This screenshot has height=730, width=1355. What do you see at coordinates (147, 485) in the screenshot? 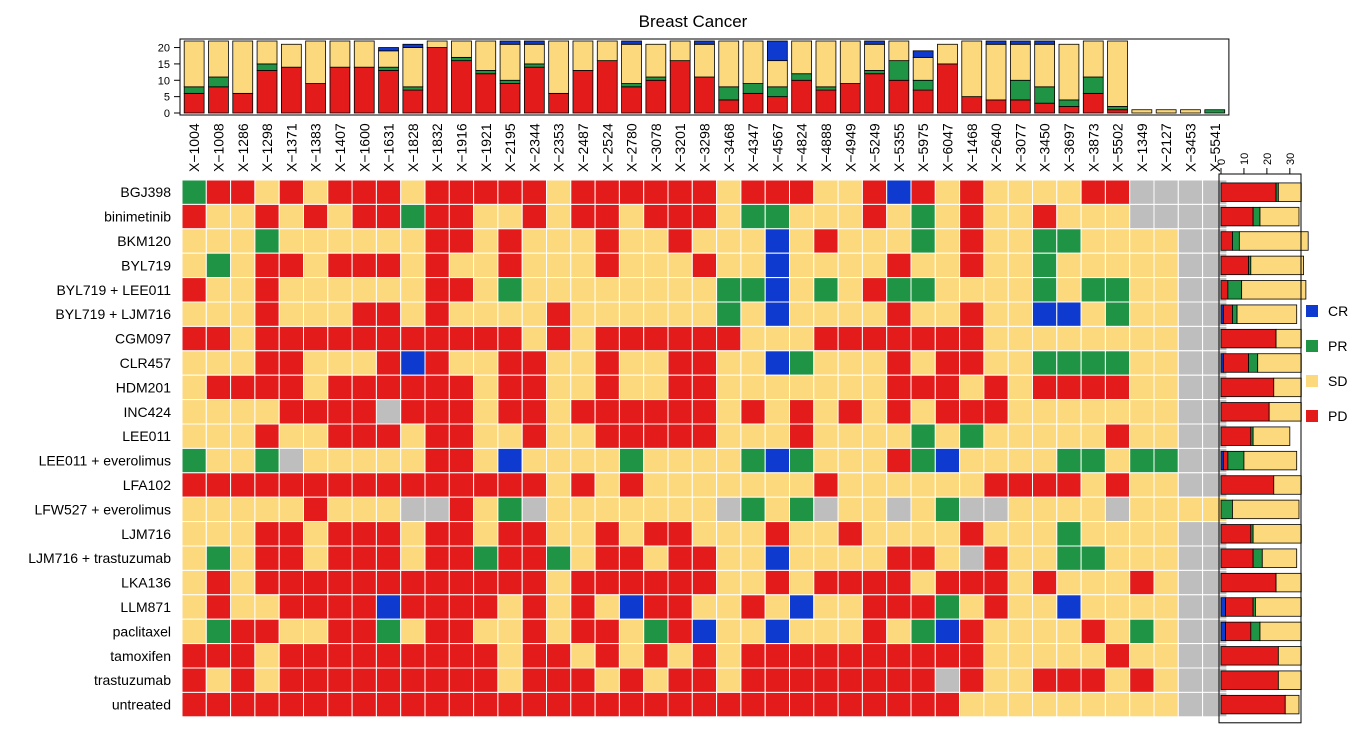
I see `treatment-label: LFA102` at bounding box center [147, 485].